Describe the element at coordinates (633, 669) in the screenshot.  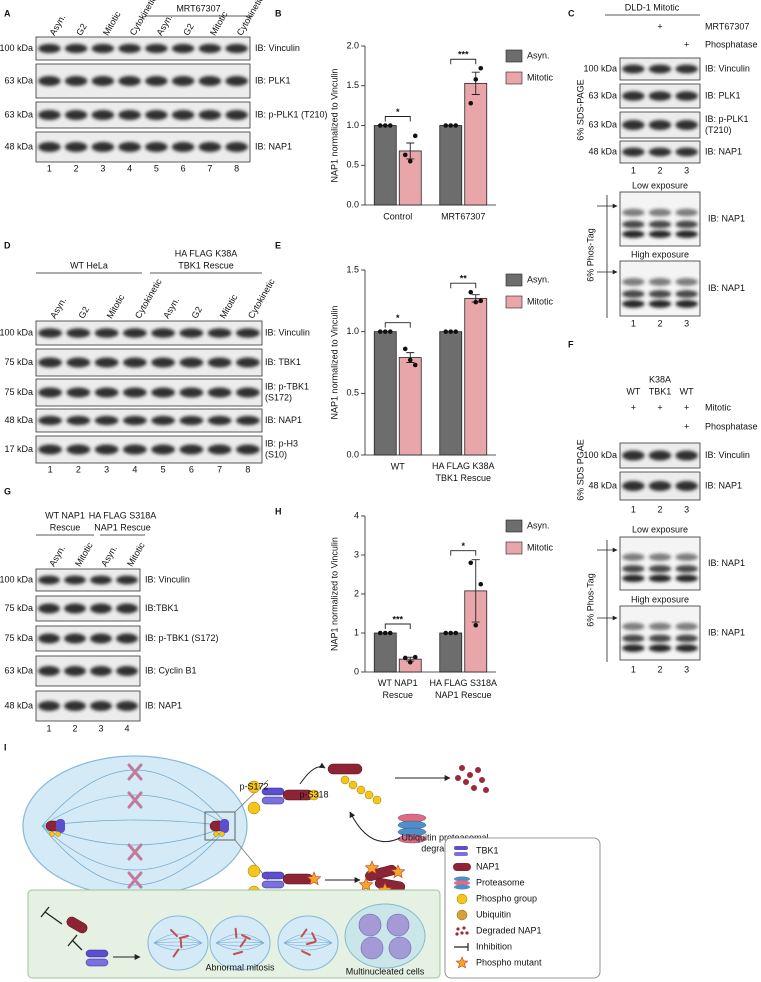
I see `lane-number: 1` at that location.